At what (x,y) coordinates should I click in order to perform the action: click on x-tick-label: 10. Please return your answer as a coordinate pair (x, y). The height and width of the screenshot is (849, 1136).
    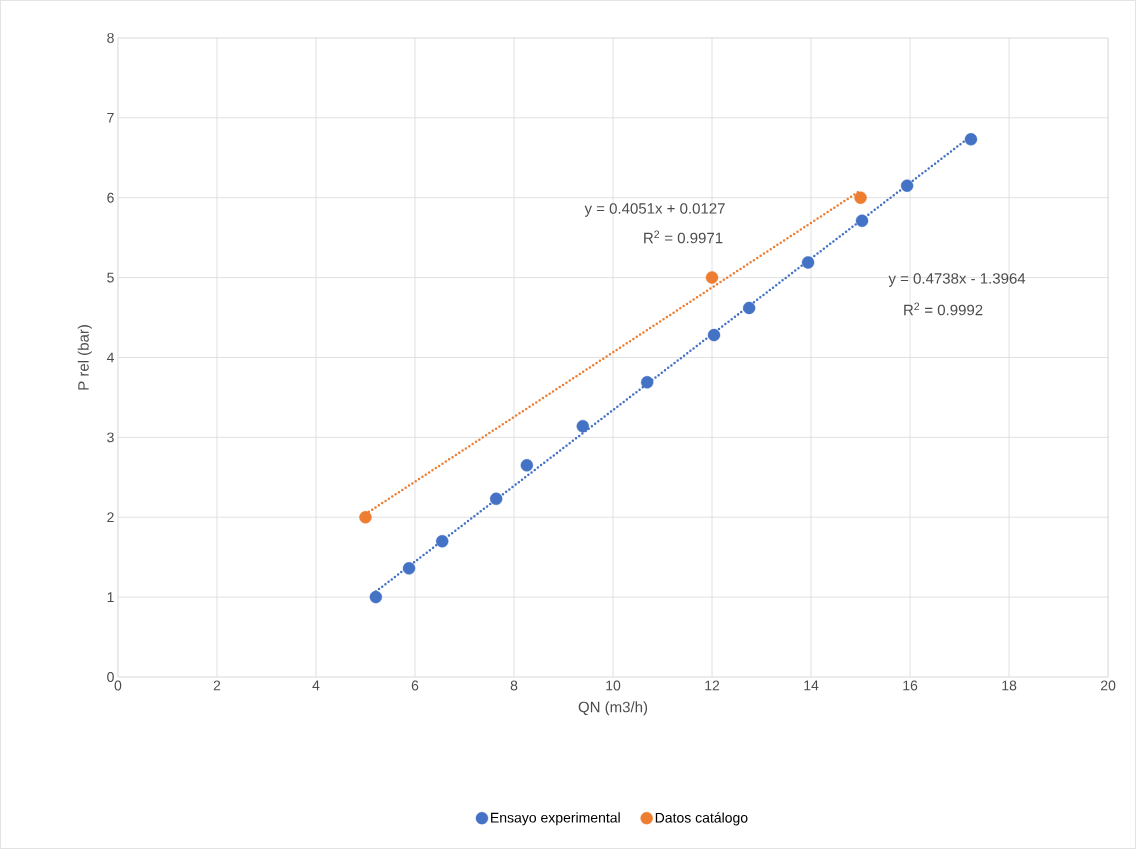
    Looking at the image, I should click on (613, 685).